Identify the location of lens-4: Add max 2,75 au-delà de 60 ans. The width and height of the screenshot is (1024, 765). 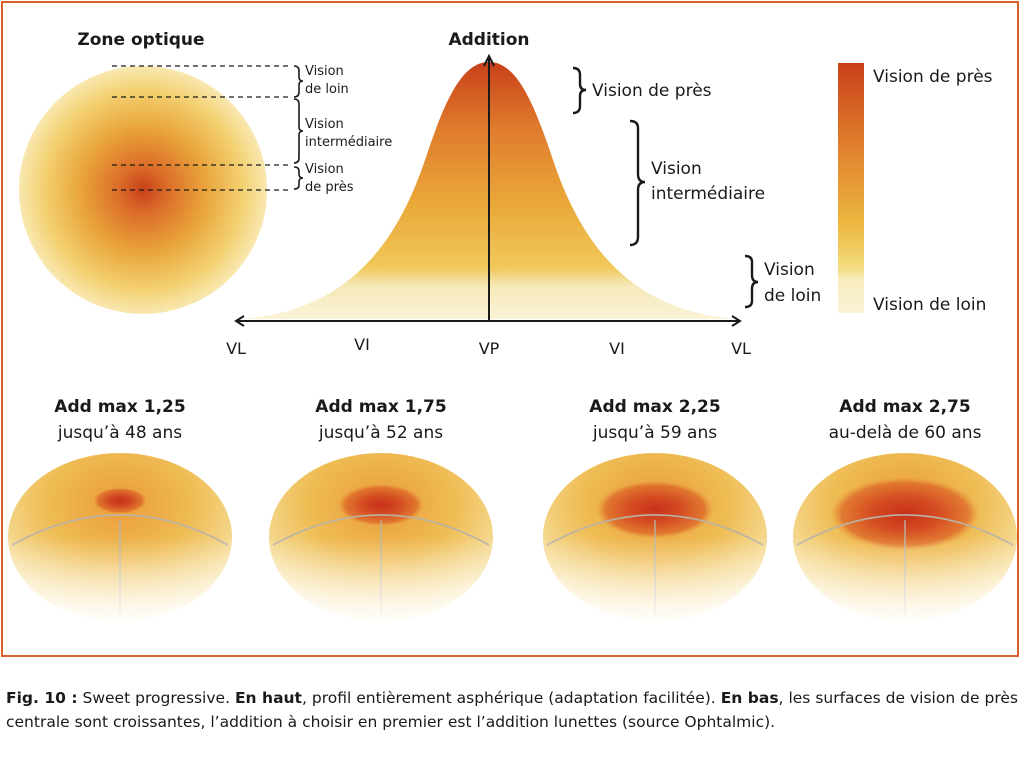
(905, 509).